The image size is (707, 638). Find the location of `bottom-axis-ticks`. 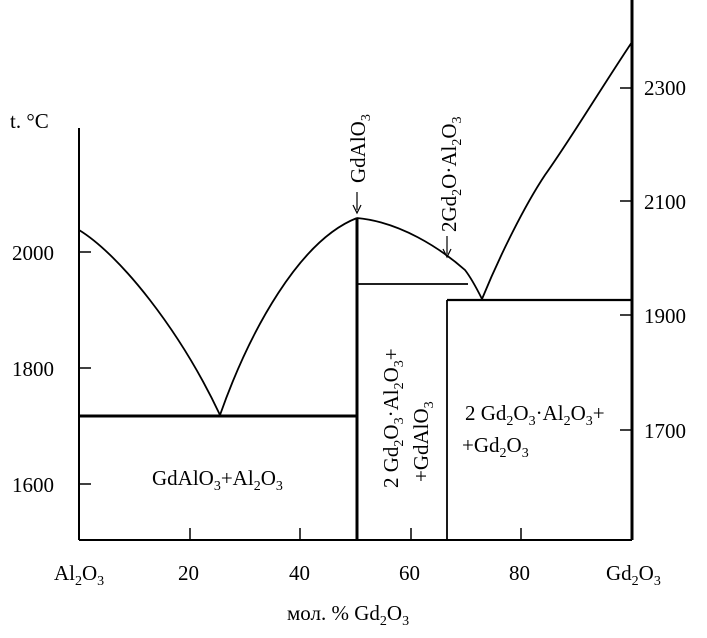

bottom-axis-ticks is located at coordinates (355, 534).